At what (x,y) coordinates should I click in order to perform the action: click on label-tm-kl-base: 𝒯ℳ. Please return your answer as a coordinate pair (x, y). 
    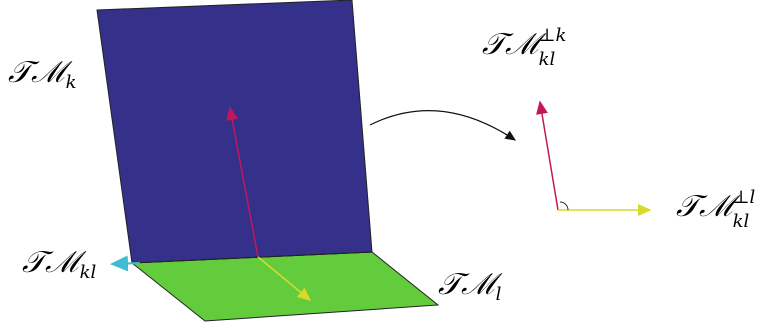
    Looking at the image, I should click on (50, 262).